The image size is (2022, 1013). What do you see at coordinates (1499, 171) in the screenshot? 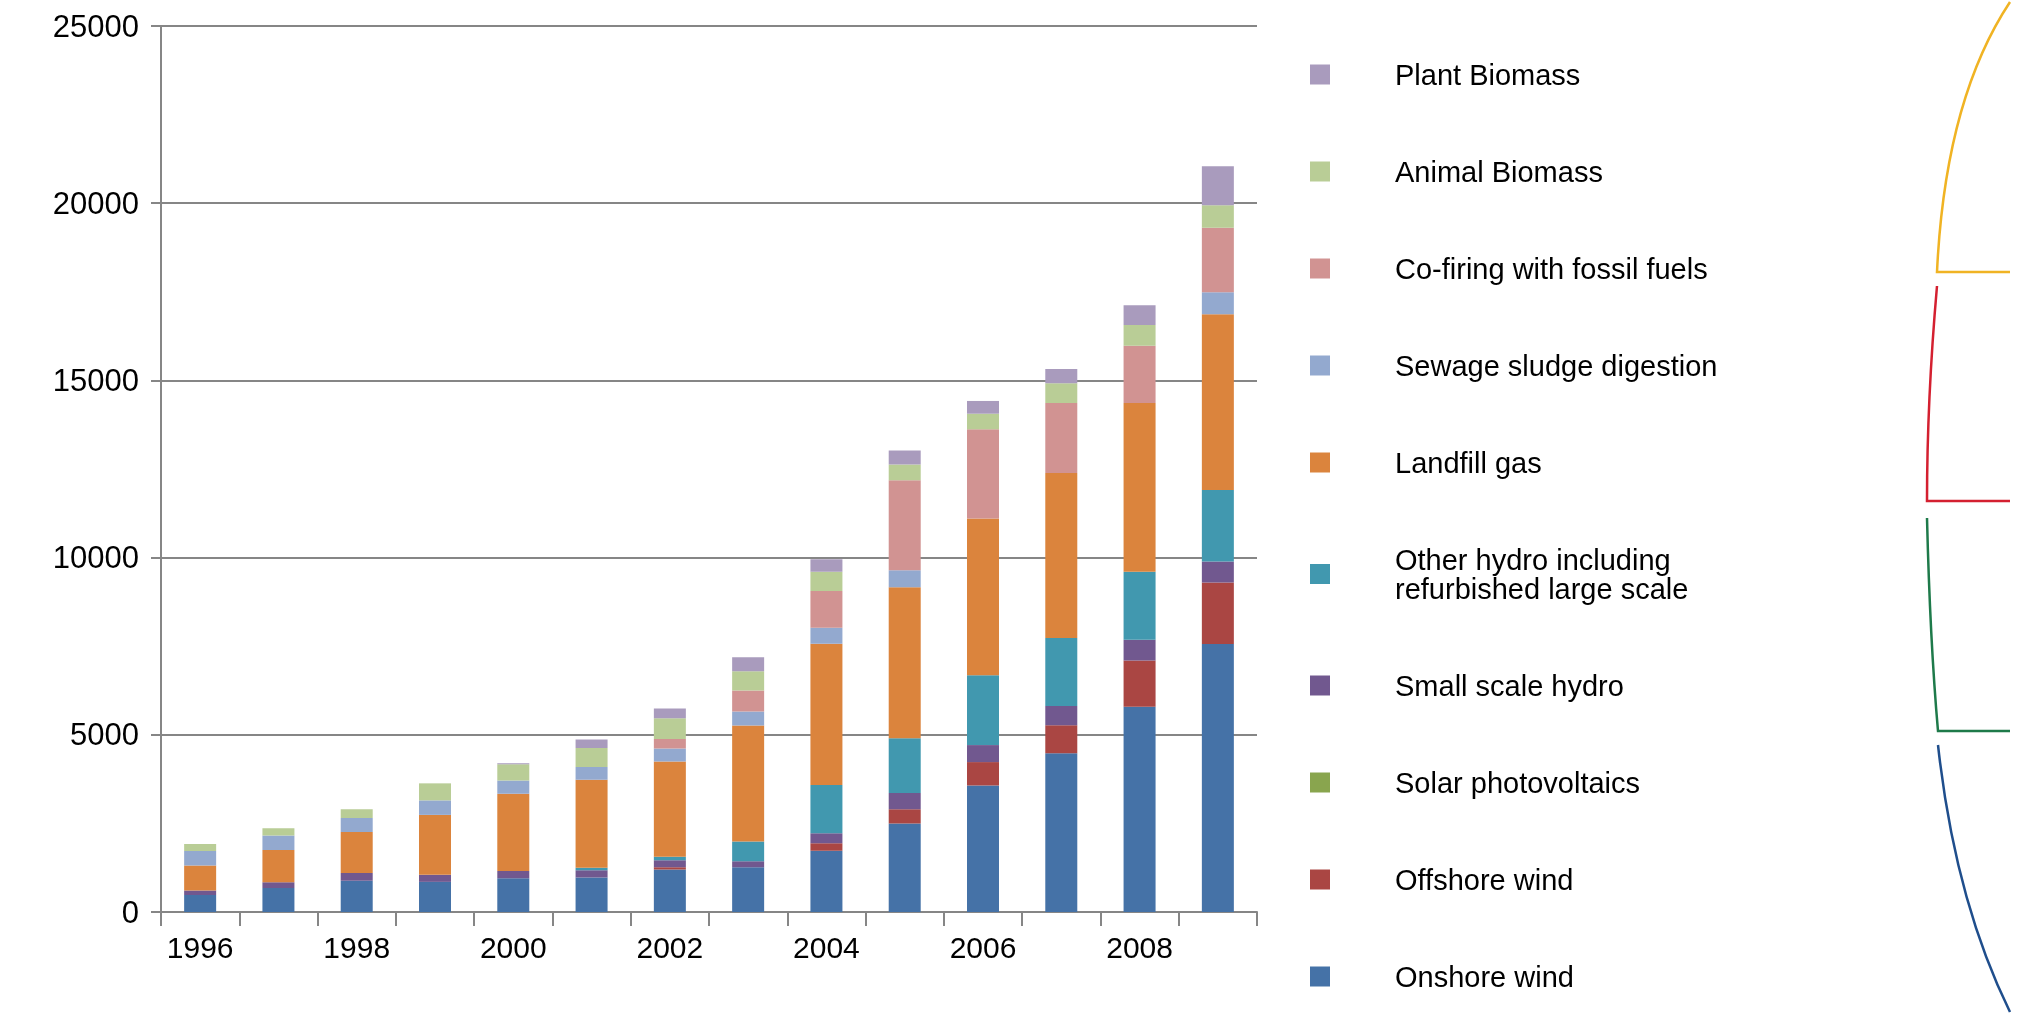
I see `legend-label: Animal Biomass` at bounding box center [1499, 171].